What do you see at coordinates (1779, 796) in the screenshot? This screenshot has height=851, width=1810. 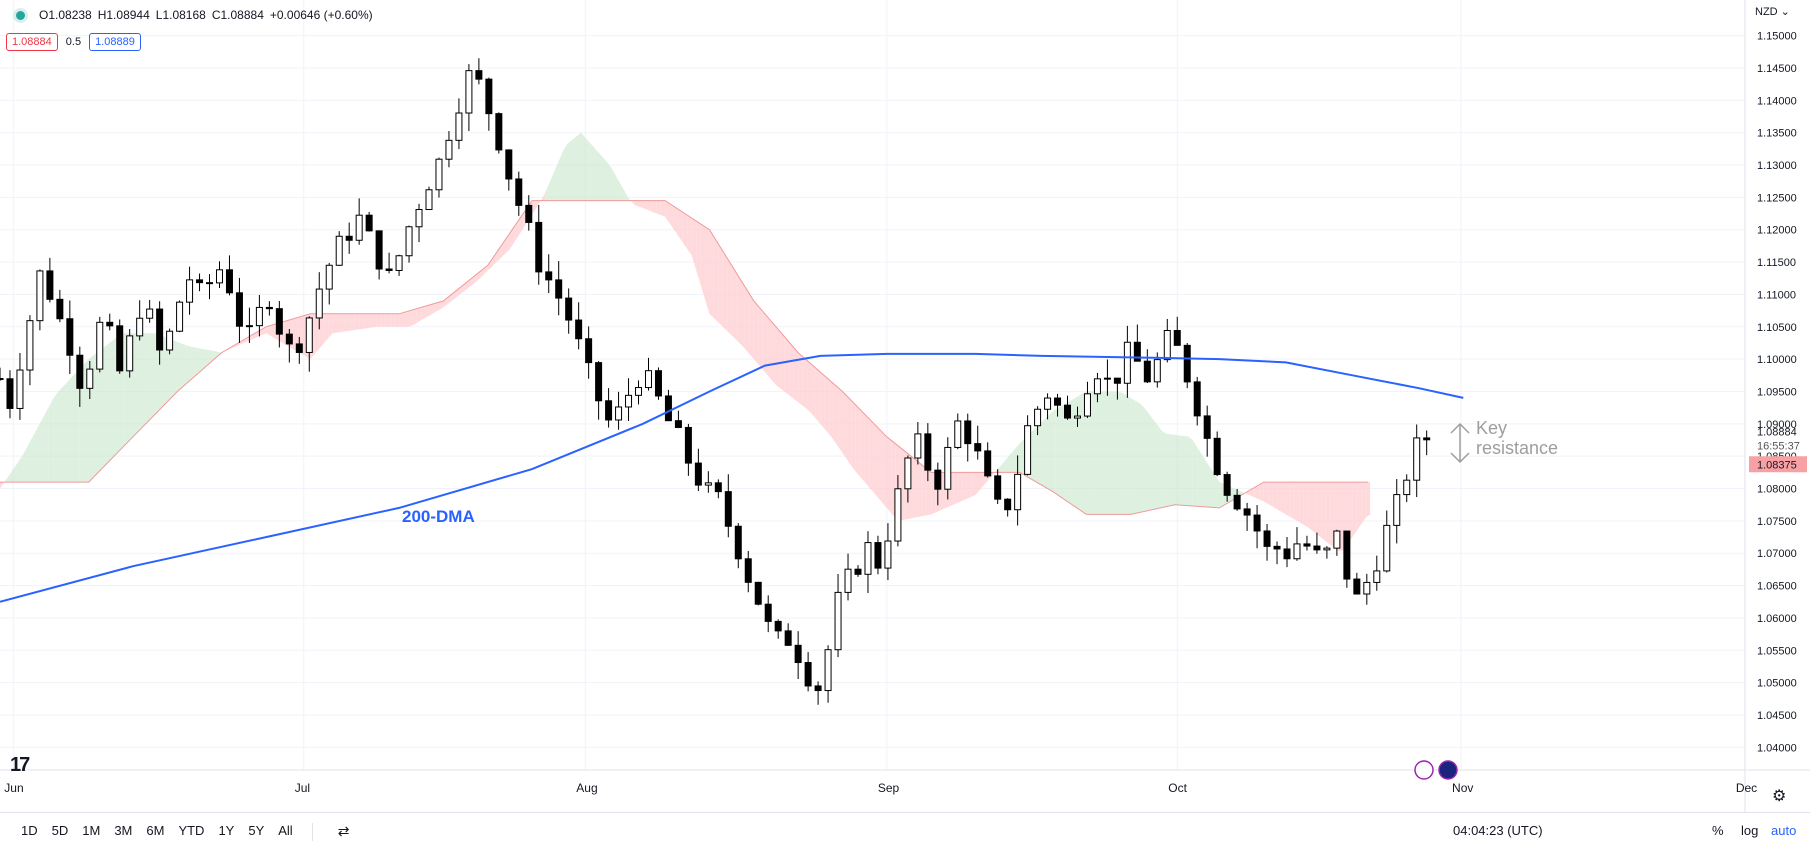 I see `gear-icon: ⚙` at bounding box center [1779, 796].